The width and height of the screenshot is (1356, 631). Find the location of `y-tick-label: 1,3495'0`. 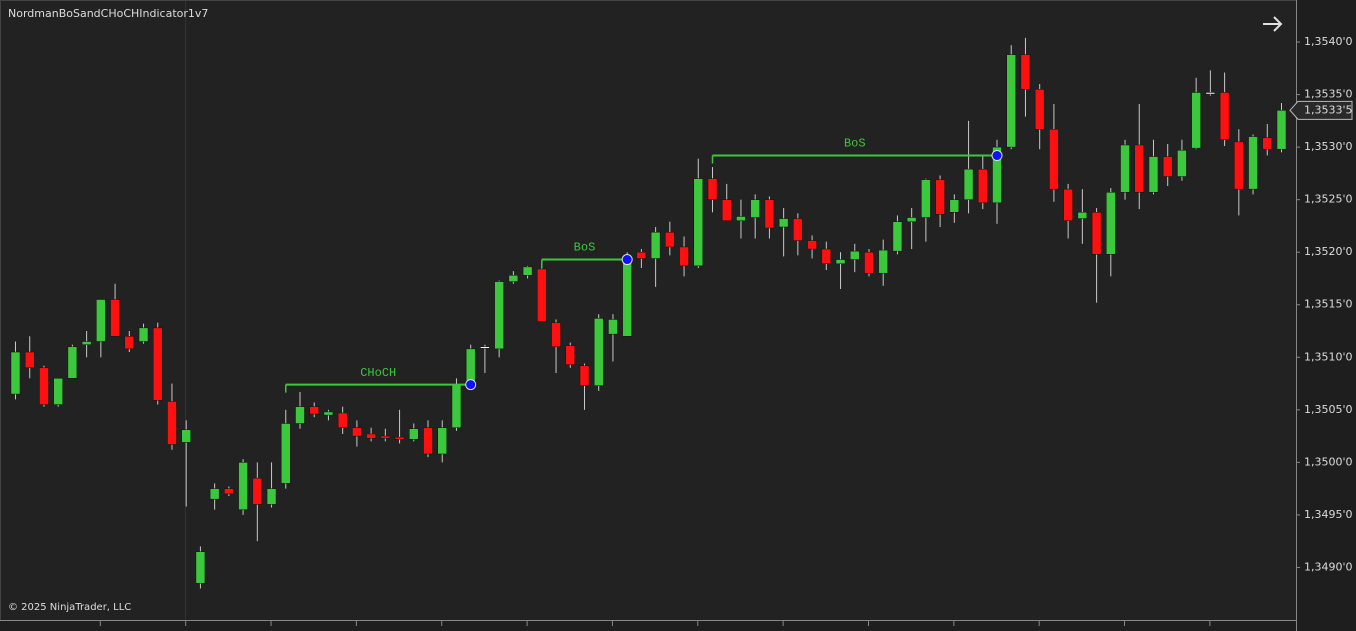

y-tick-label: 1,3495'0 is located at coordinates (1328, 514).